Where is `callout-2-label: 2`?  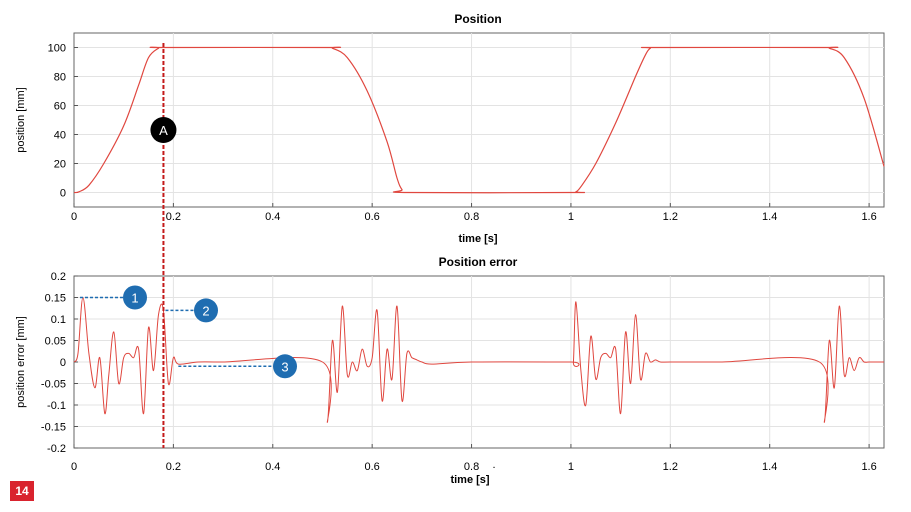 callout-2-label: 2 is located at coordinates (205, 310).